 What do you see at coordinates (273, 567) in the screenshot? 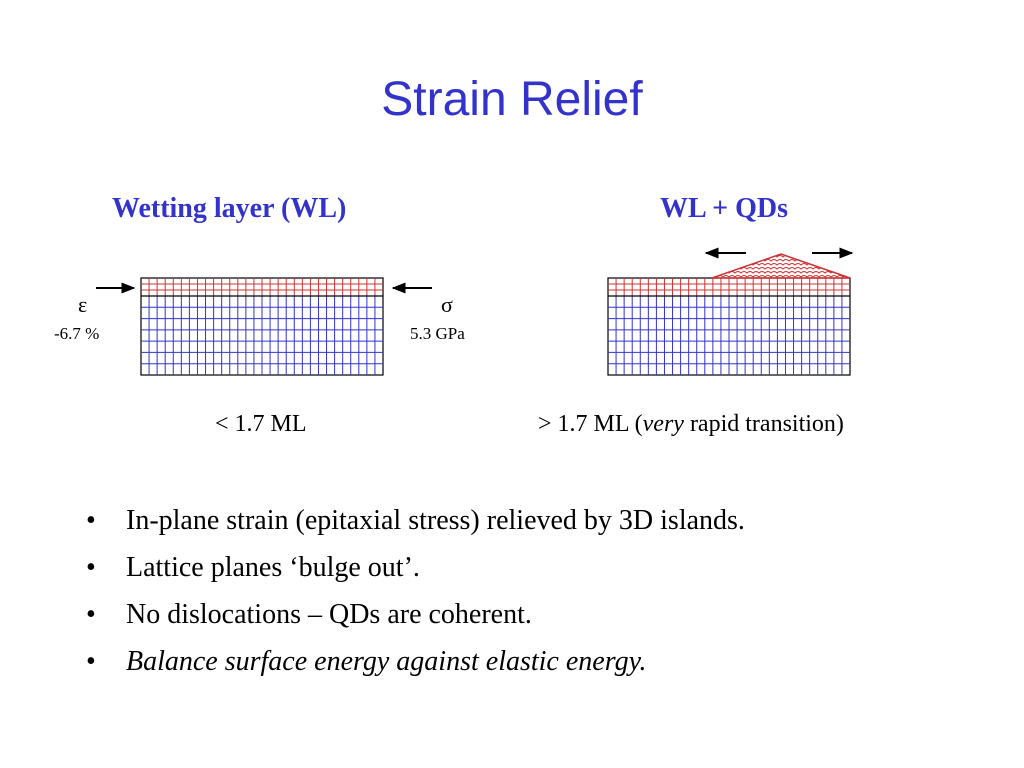
I see `bullet-text: Lattice planes ‘bulge out’.` at bounding box center [273, 567].